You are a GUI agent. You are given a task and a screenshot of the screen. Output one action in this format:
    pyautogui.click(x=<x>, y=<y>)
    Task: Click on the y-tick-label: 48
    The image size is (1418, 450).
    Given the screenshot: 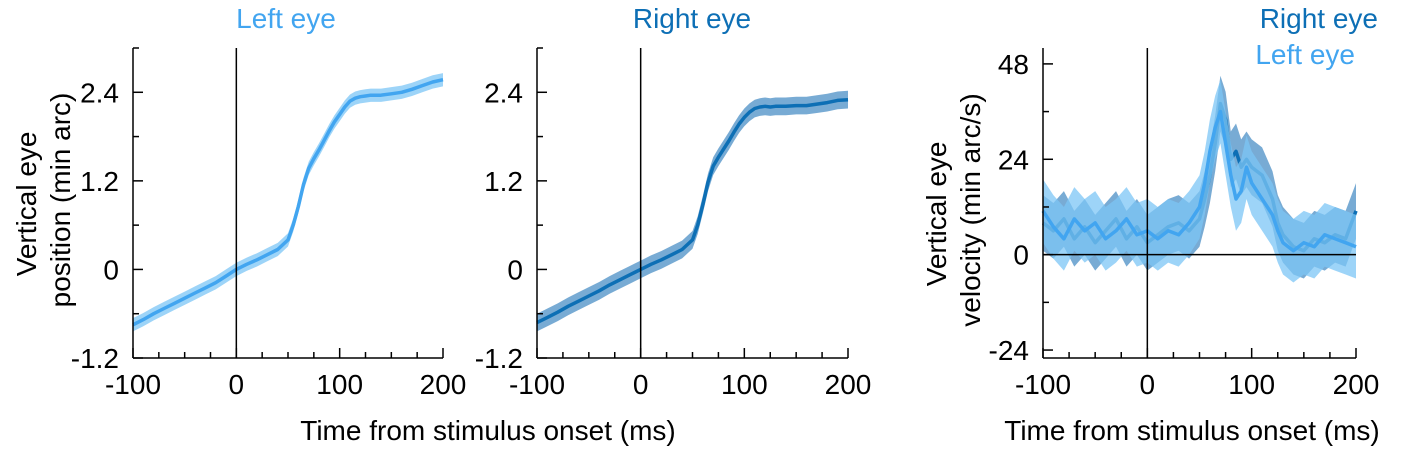 What is the action you would take?
    pyautogui.click(x=1013, y=64)
    